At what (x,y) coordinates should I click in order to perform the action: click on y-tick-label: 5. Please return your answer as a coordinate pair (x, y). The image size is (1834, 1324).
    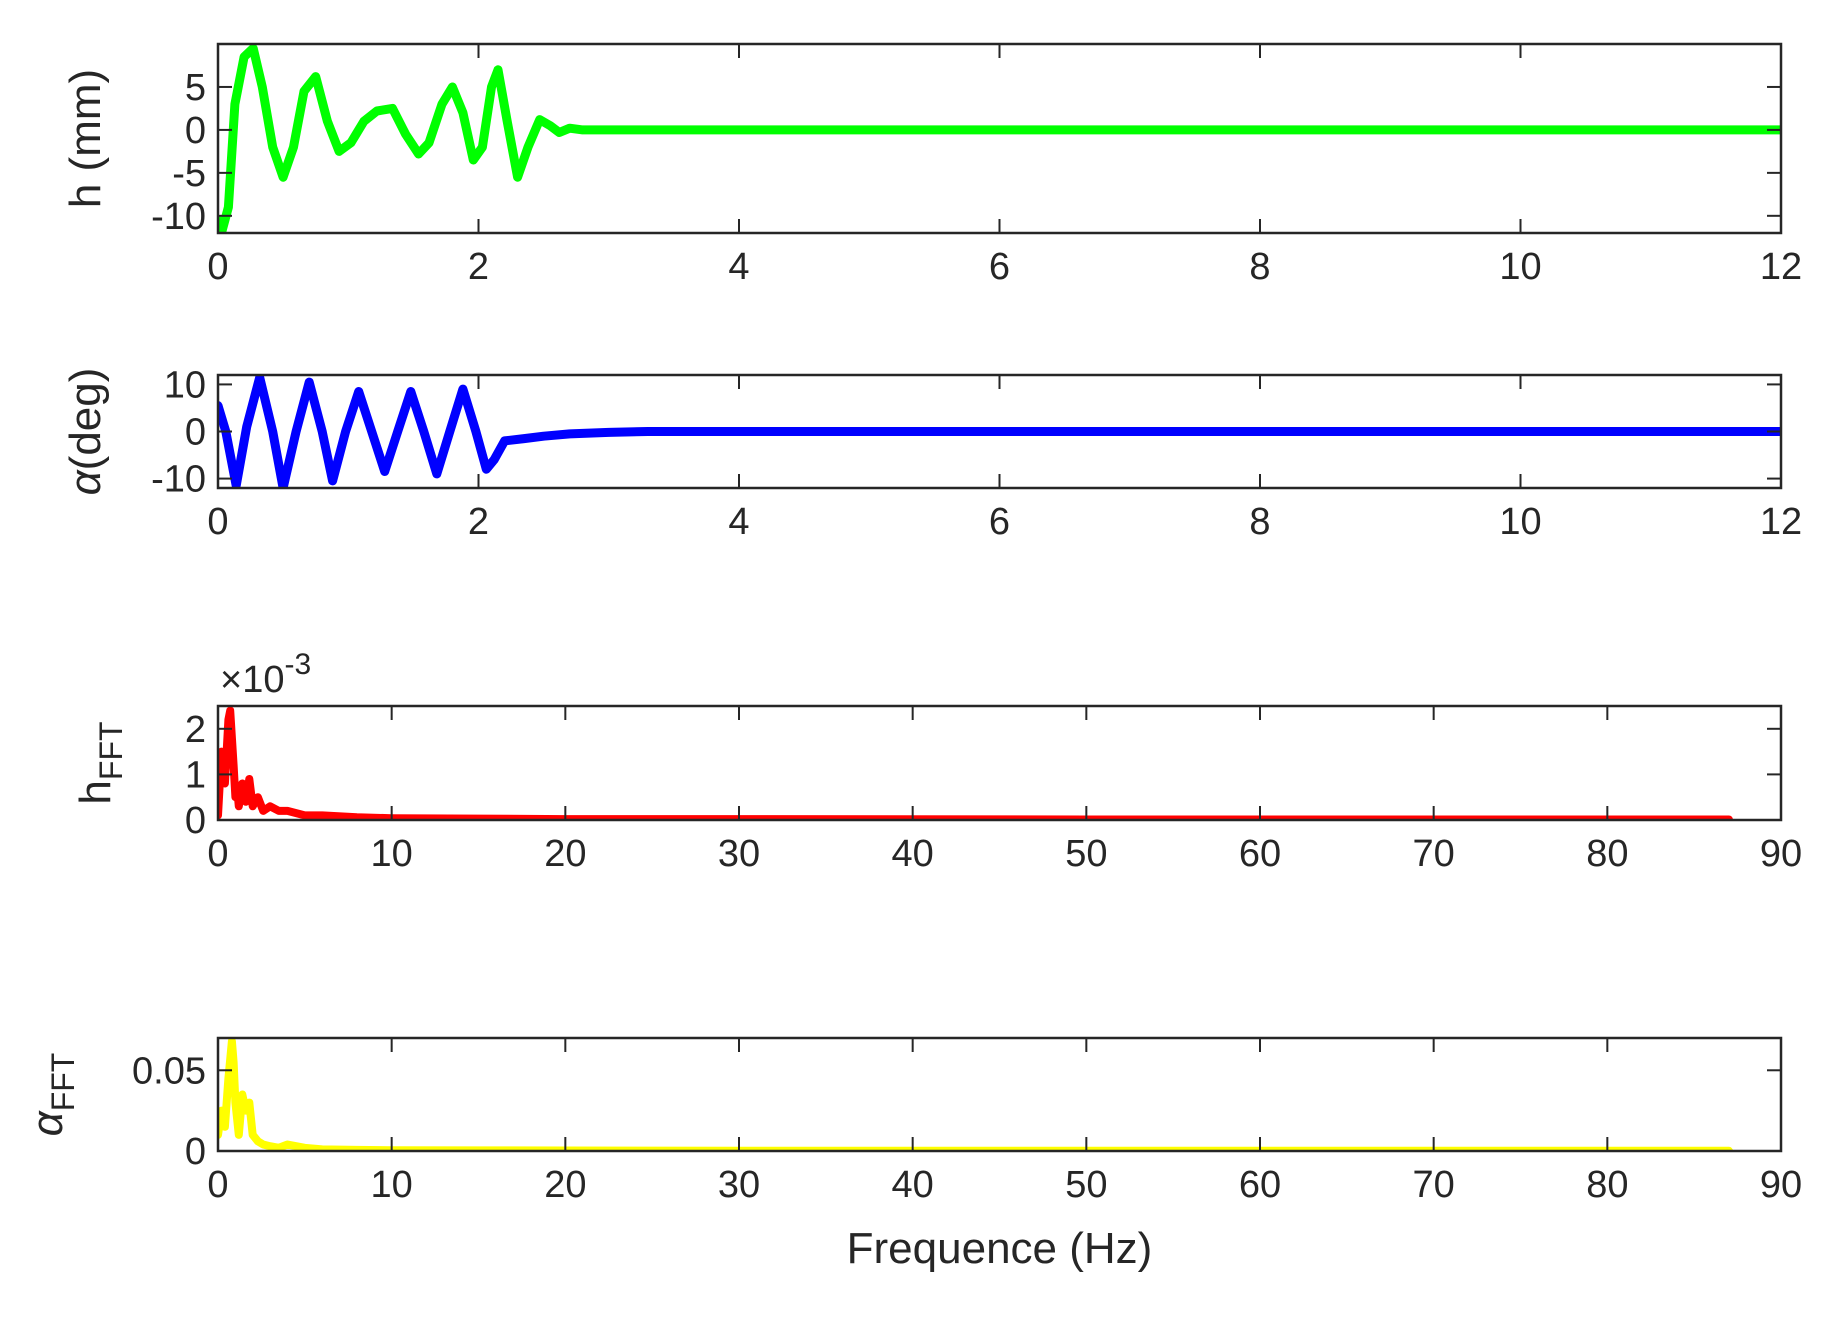
    Looking at the image, I should click on (195, 88).